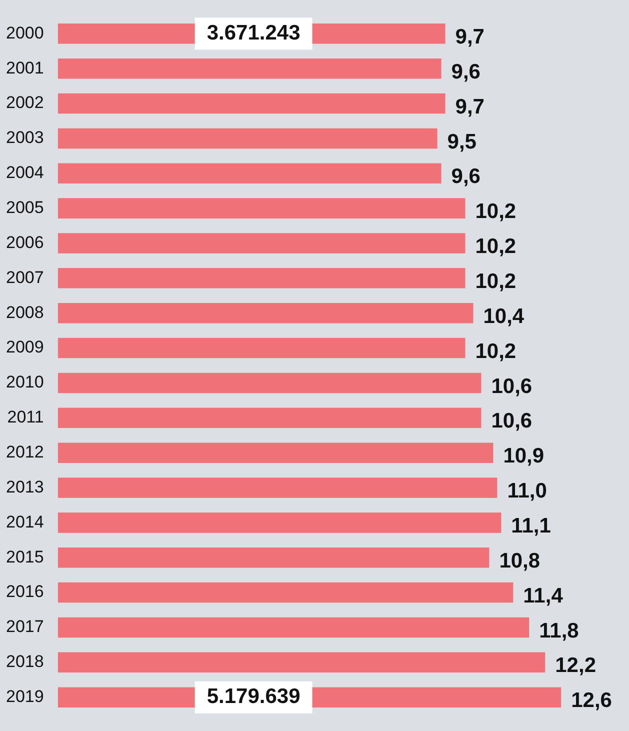 The width and height of the screenshot is (629, 731). What do you see at coordinates (25, 347) in the screenshot?
I see `y-tick-label: 2009` at bounding box center [25, 347].